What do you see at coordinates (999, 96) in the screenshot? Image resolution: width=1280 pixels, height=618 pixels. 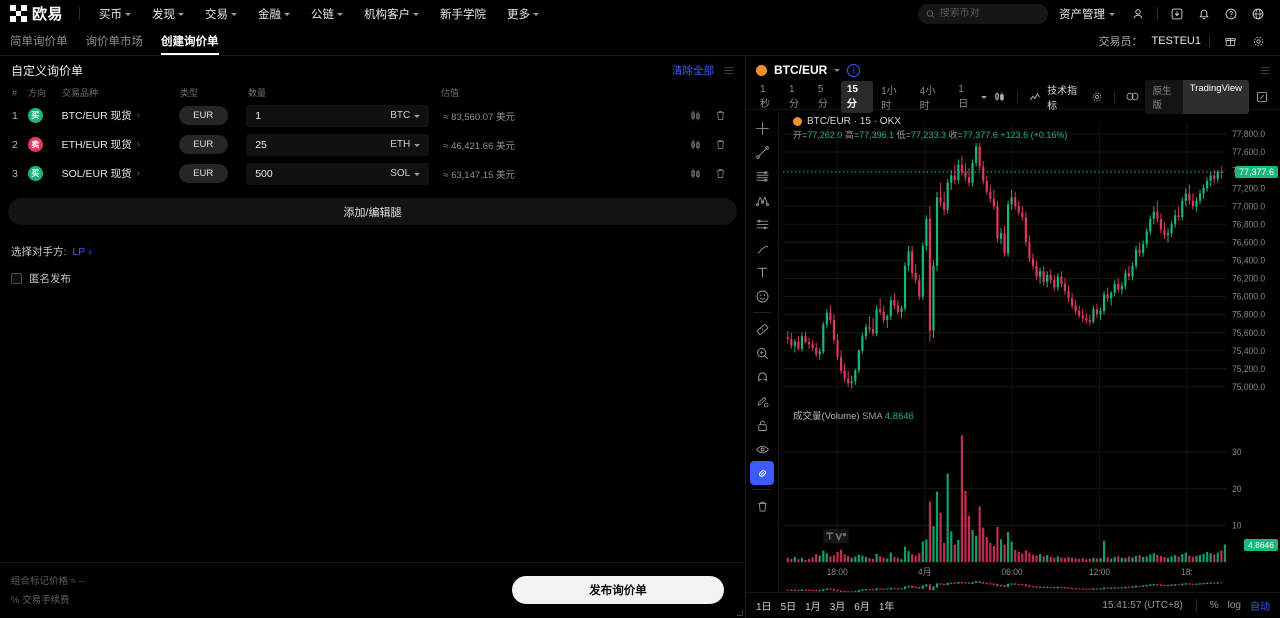 I see `chart-type-icon` at bounding box center [999, 96].